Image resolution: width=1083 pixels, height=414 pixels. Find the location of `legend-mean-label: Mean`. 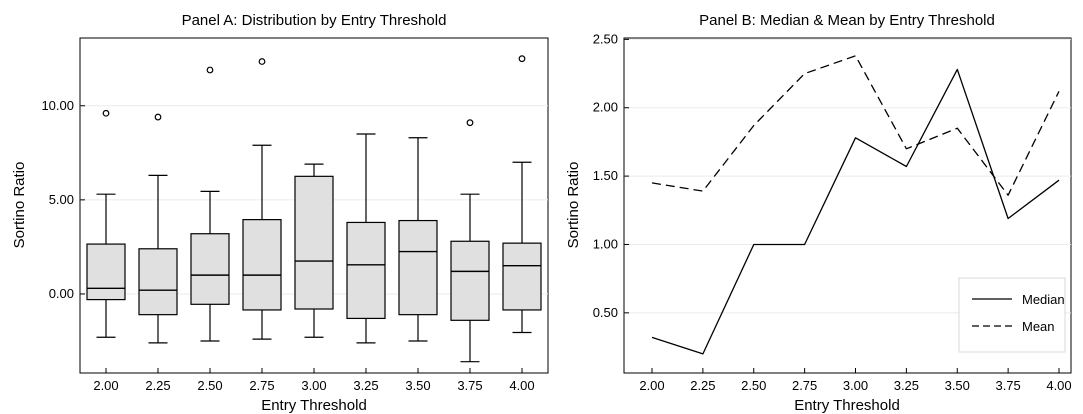

legend-mean-label: Mean is located at coordinates (1038, 326).